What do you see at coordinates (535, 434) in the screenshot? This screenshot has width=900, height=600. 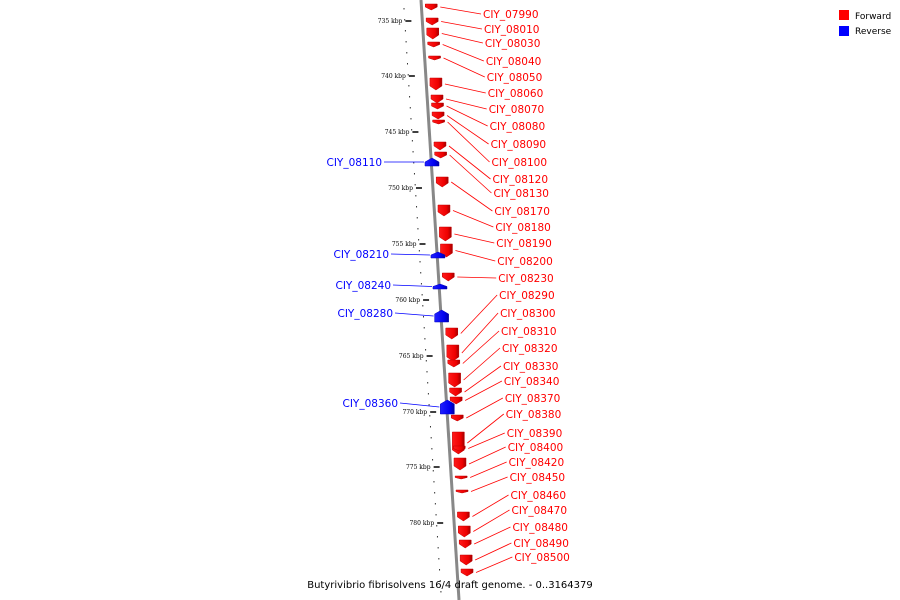 I see `forward-gene-label: CIY_08390` at bounding box center [535, 434].